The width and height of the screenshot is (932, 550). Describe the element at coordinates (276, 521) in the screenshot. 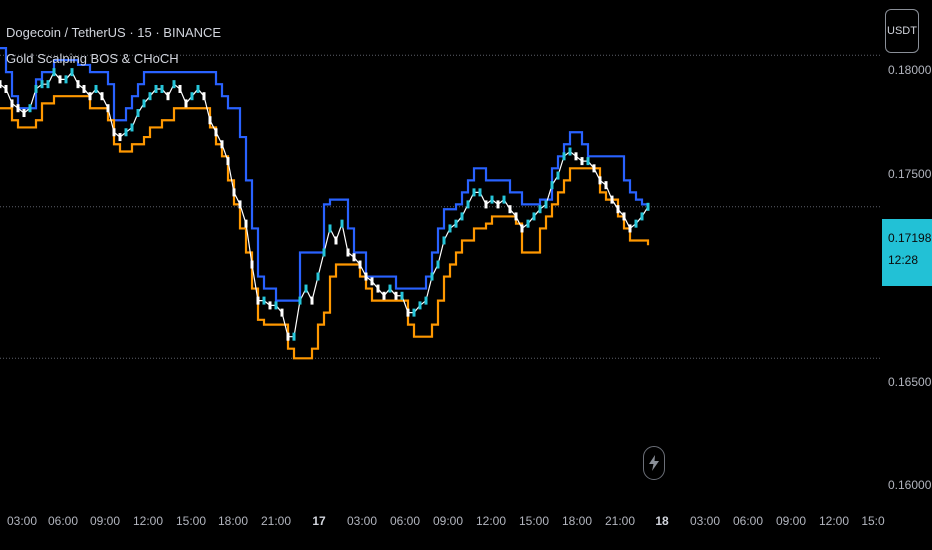

I see `x-tick-label: 21:00` at that location.